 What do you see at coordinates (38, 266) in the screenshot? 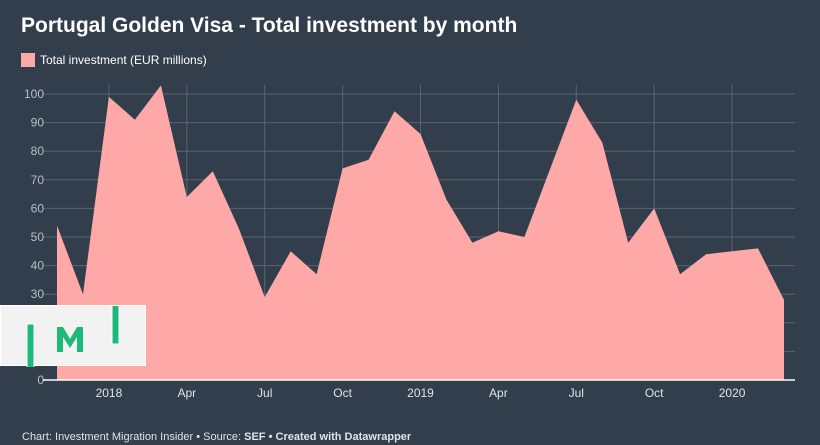
I see `y-tick-label: 40` at bounding box center [38, 266].